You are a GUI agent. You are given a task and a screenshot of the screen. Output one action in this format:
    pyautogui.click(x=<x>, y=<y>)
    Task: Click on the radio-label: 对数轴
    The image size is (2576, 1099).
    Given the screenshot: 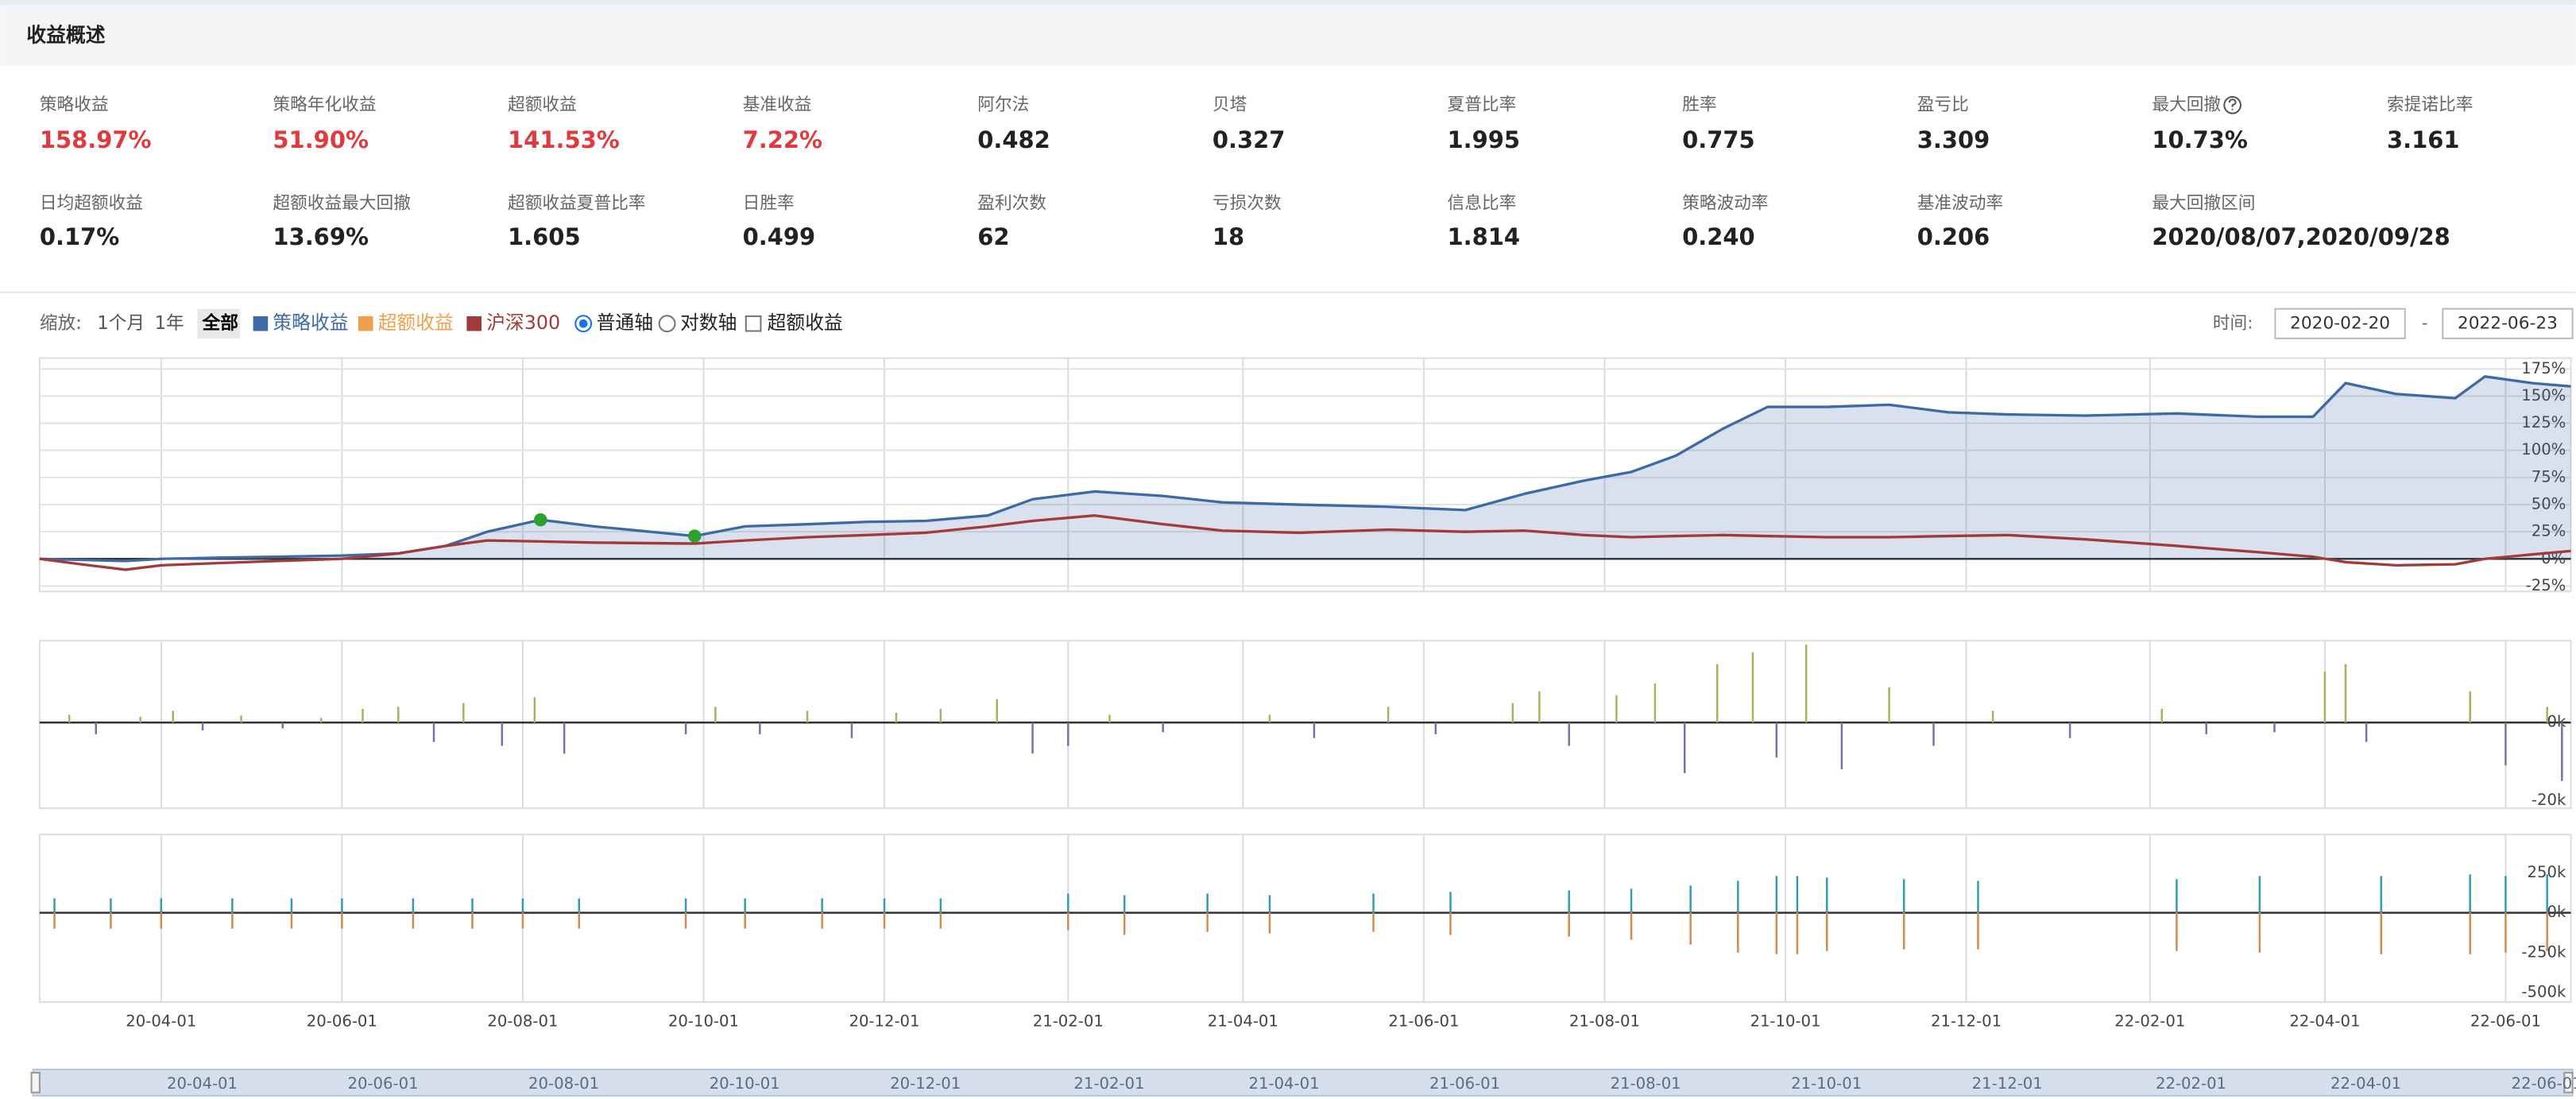 What is the action you would take?
    pyautogui.click(x=708, y=323)
    